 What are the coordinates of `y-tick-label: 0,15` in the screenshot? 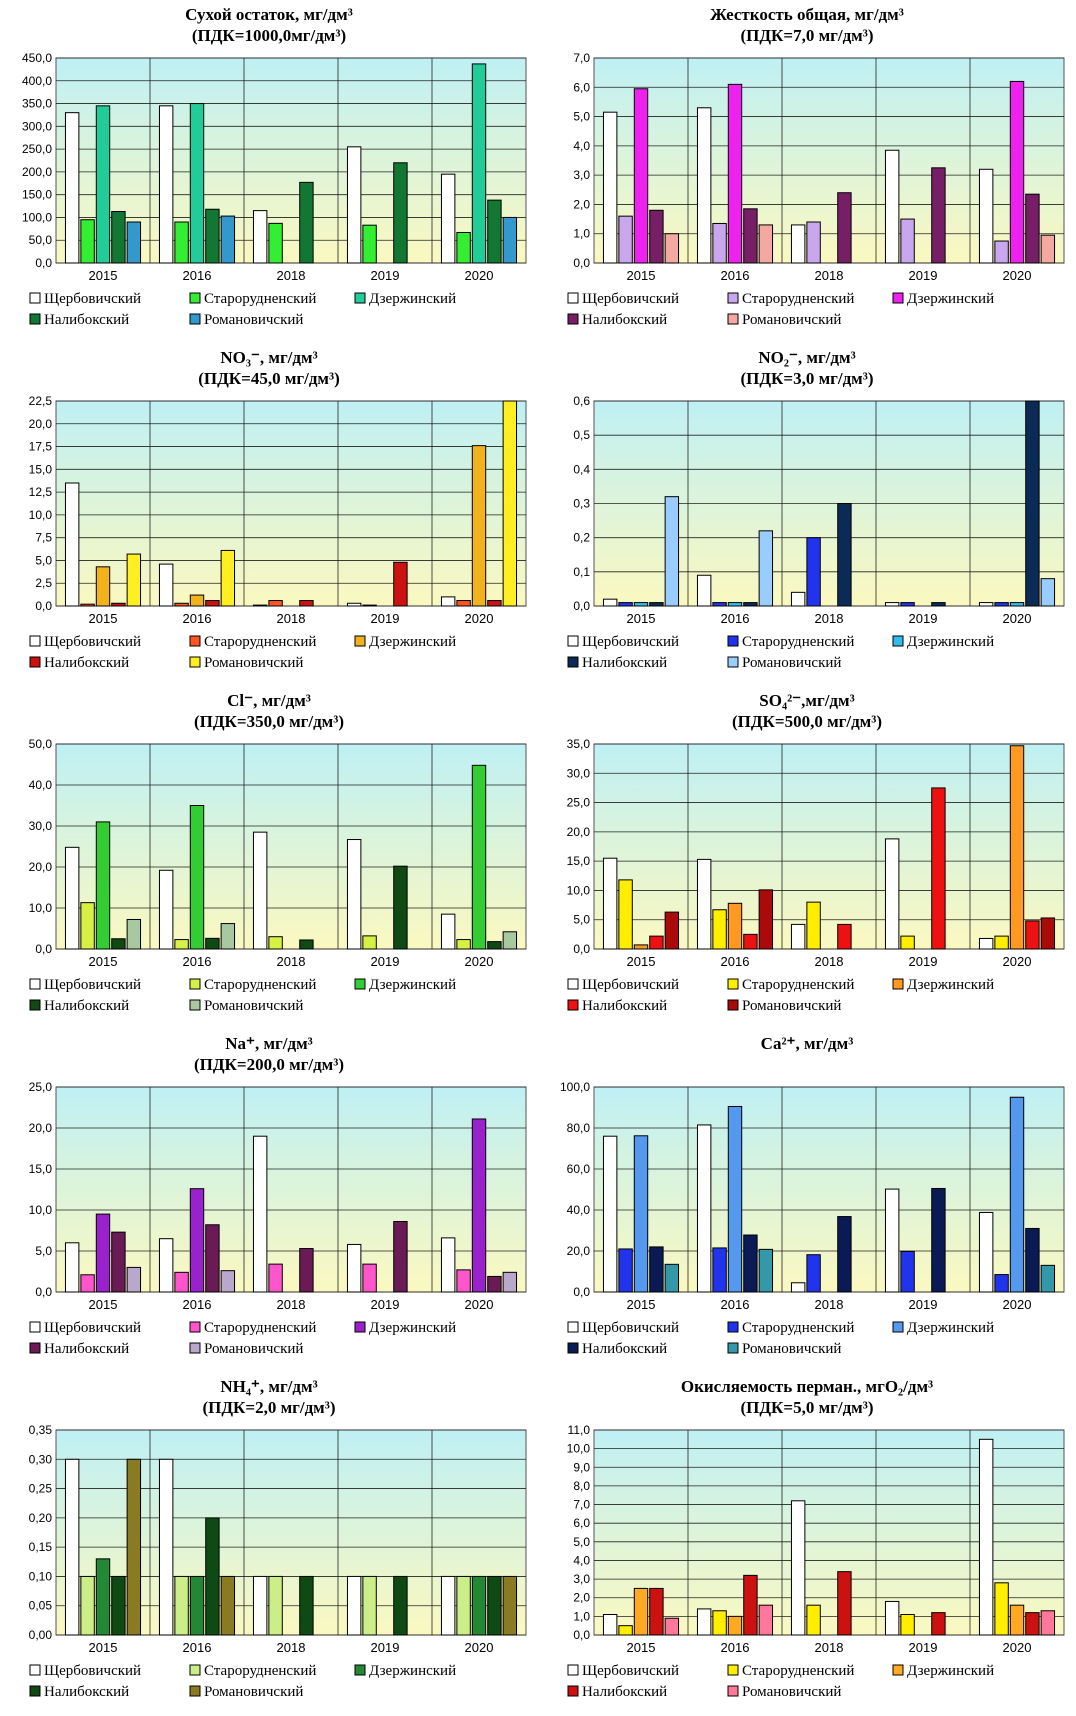 It's located at (41, 1547).